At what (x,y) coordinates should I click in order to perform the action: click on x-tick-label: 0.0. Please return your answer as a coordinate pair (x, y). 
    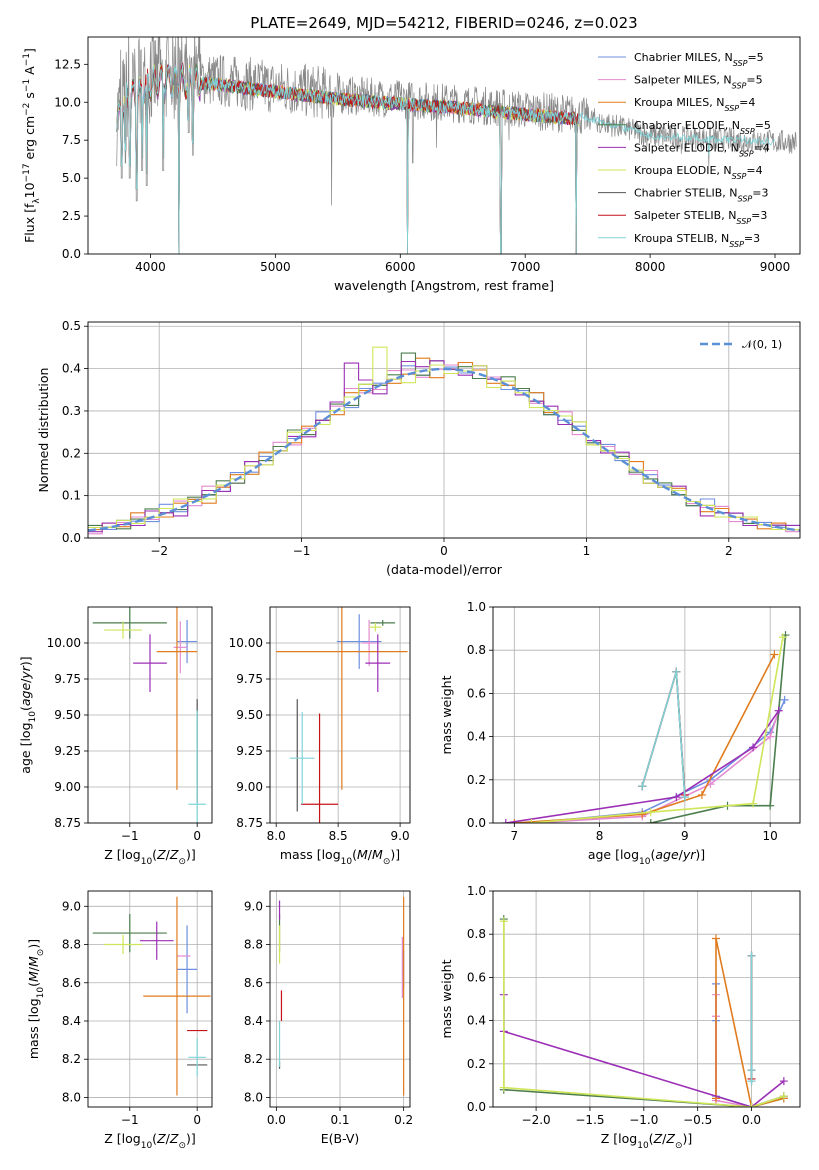
    Looking at the image, I should click on (751, 1120).